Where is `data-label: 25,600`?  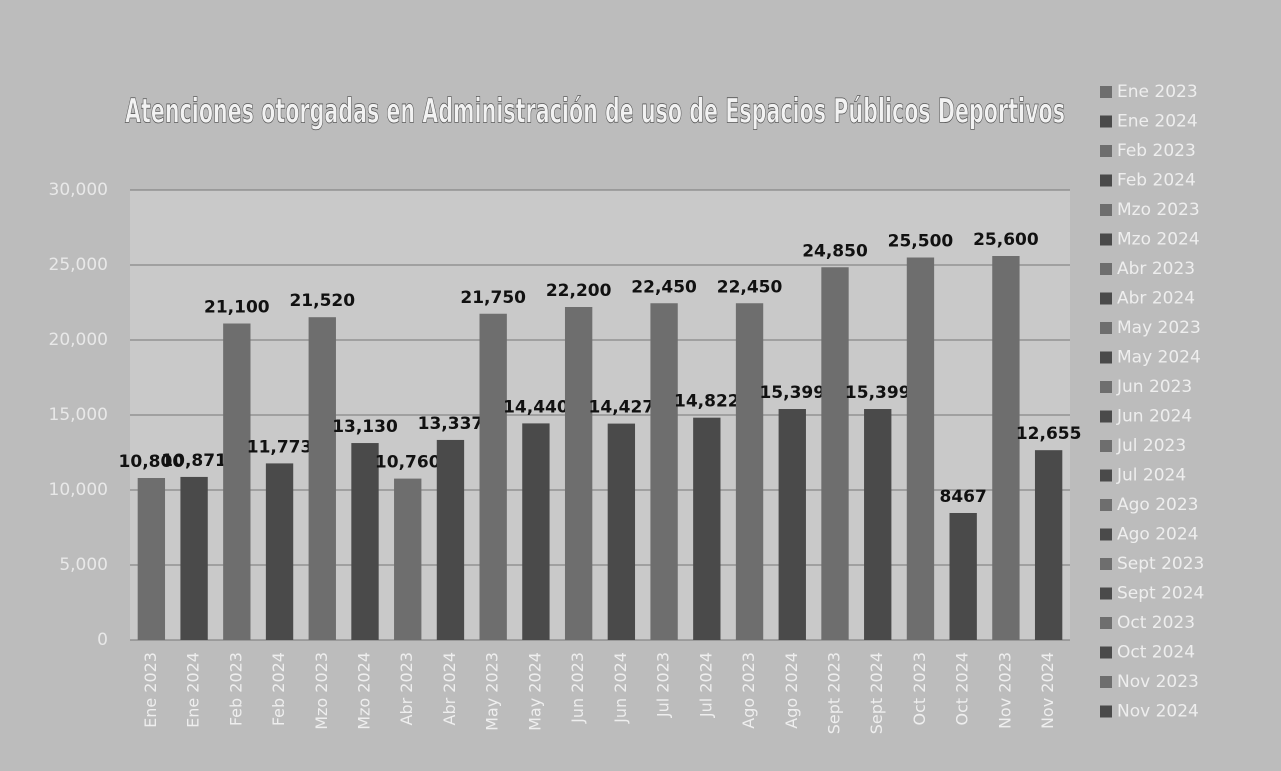
data-label: 25,600 is located at coordinates (1006, 240).